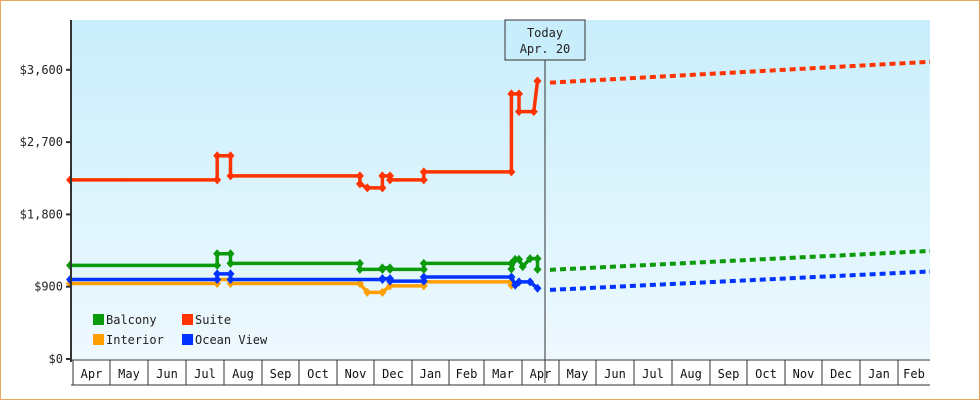 This screenshot has width=980, height=400. I want to click on legend-item-ocean-view: Ocean View, so click(225, 340).